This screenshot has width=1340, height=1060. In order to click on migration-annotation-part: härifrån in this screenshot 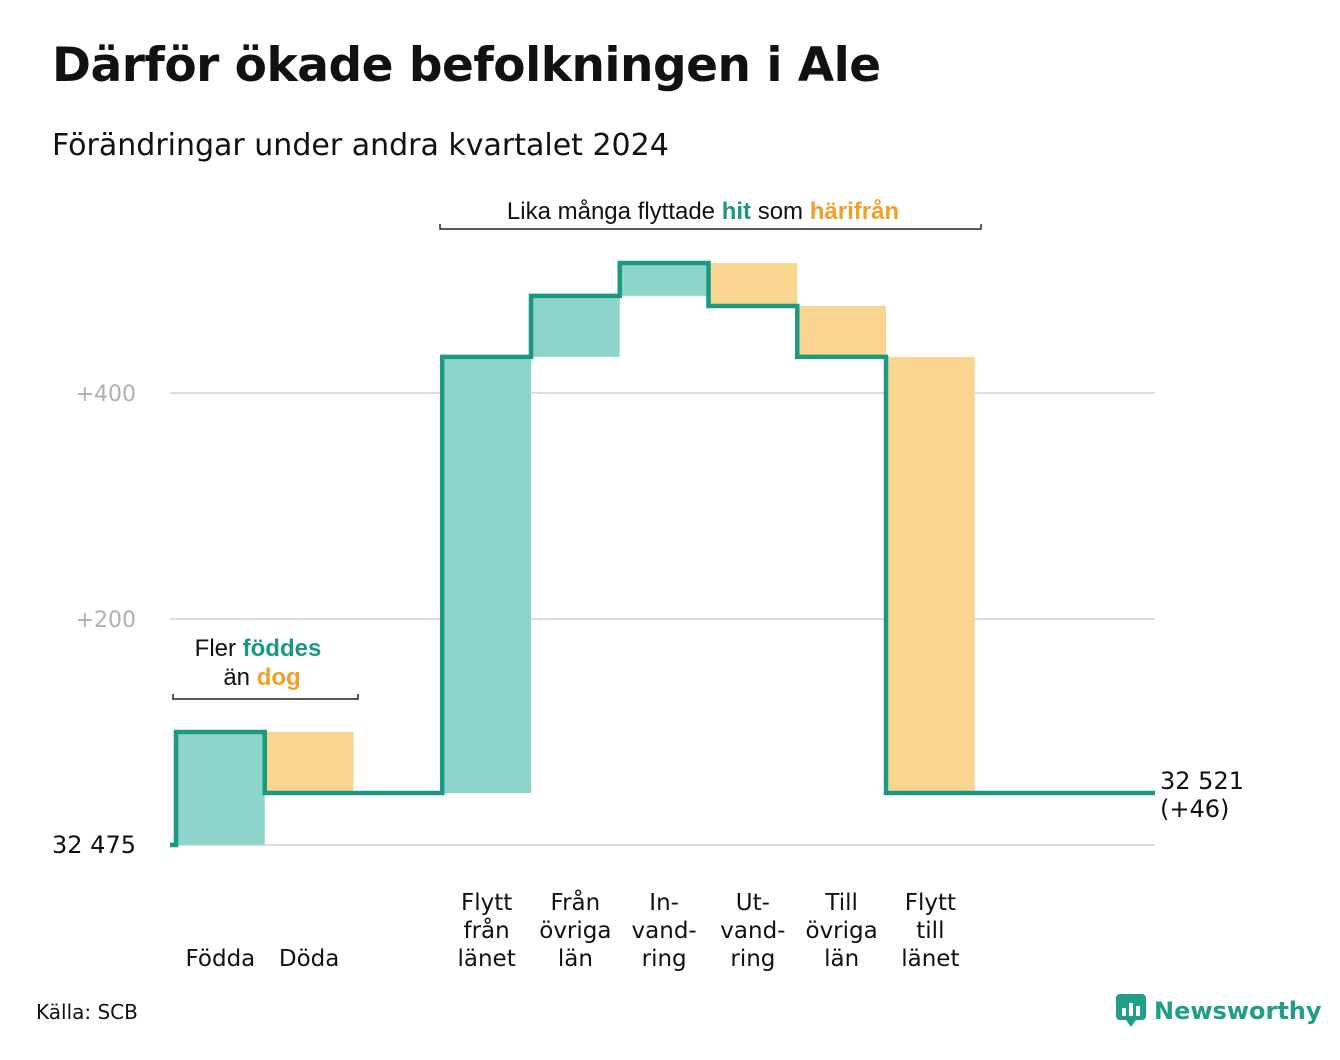, I will do `click(854, 211)`.